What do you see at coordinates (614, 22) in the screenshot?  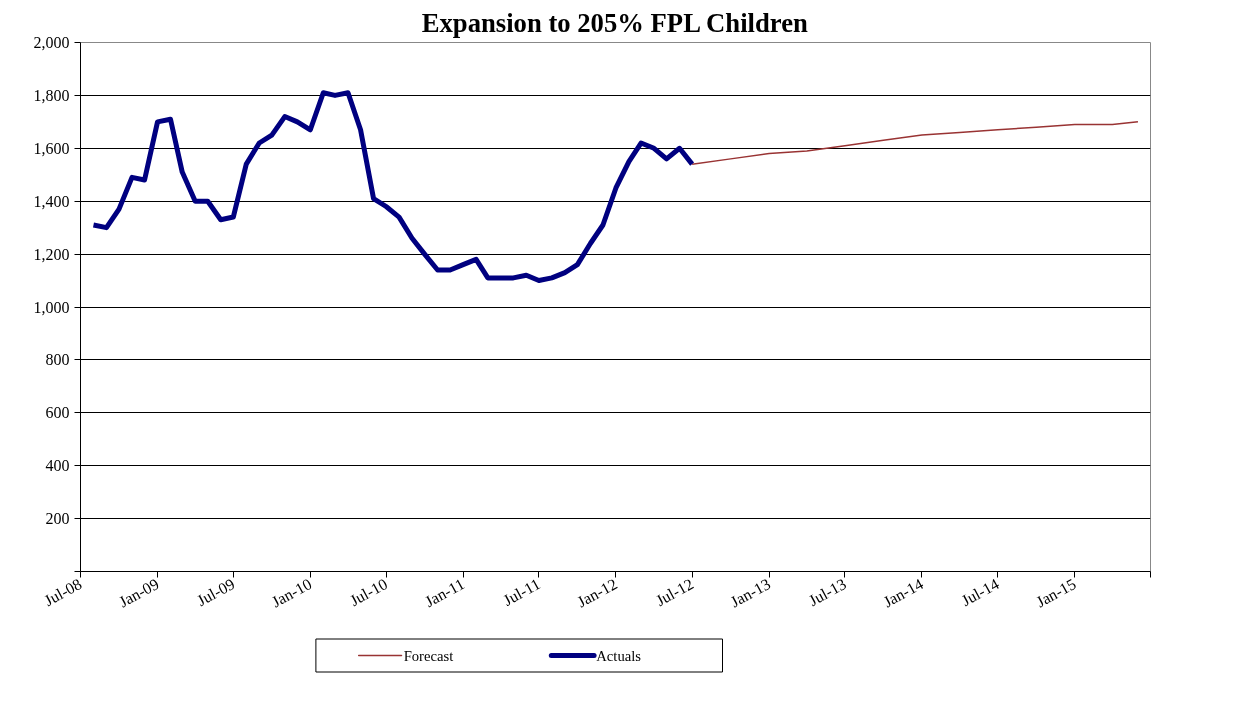 I see `chart-title: Expansion to 205% FPL Children` at bounding box center [614, 22].